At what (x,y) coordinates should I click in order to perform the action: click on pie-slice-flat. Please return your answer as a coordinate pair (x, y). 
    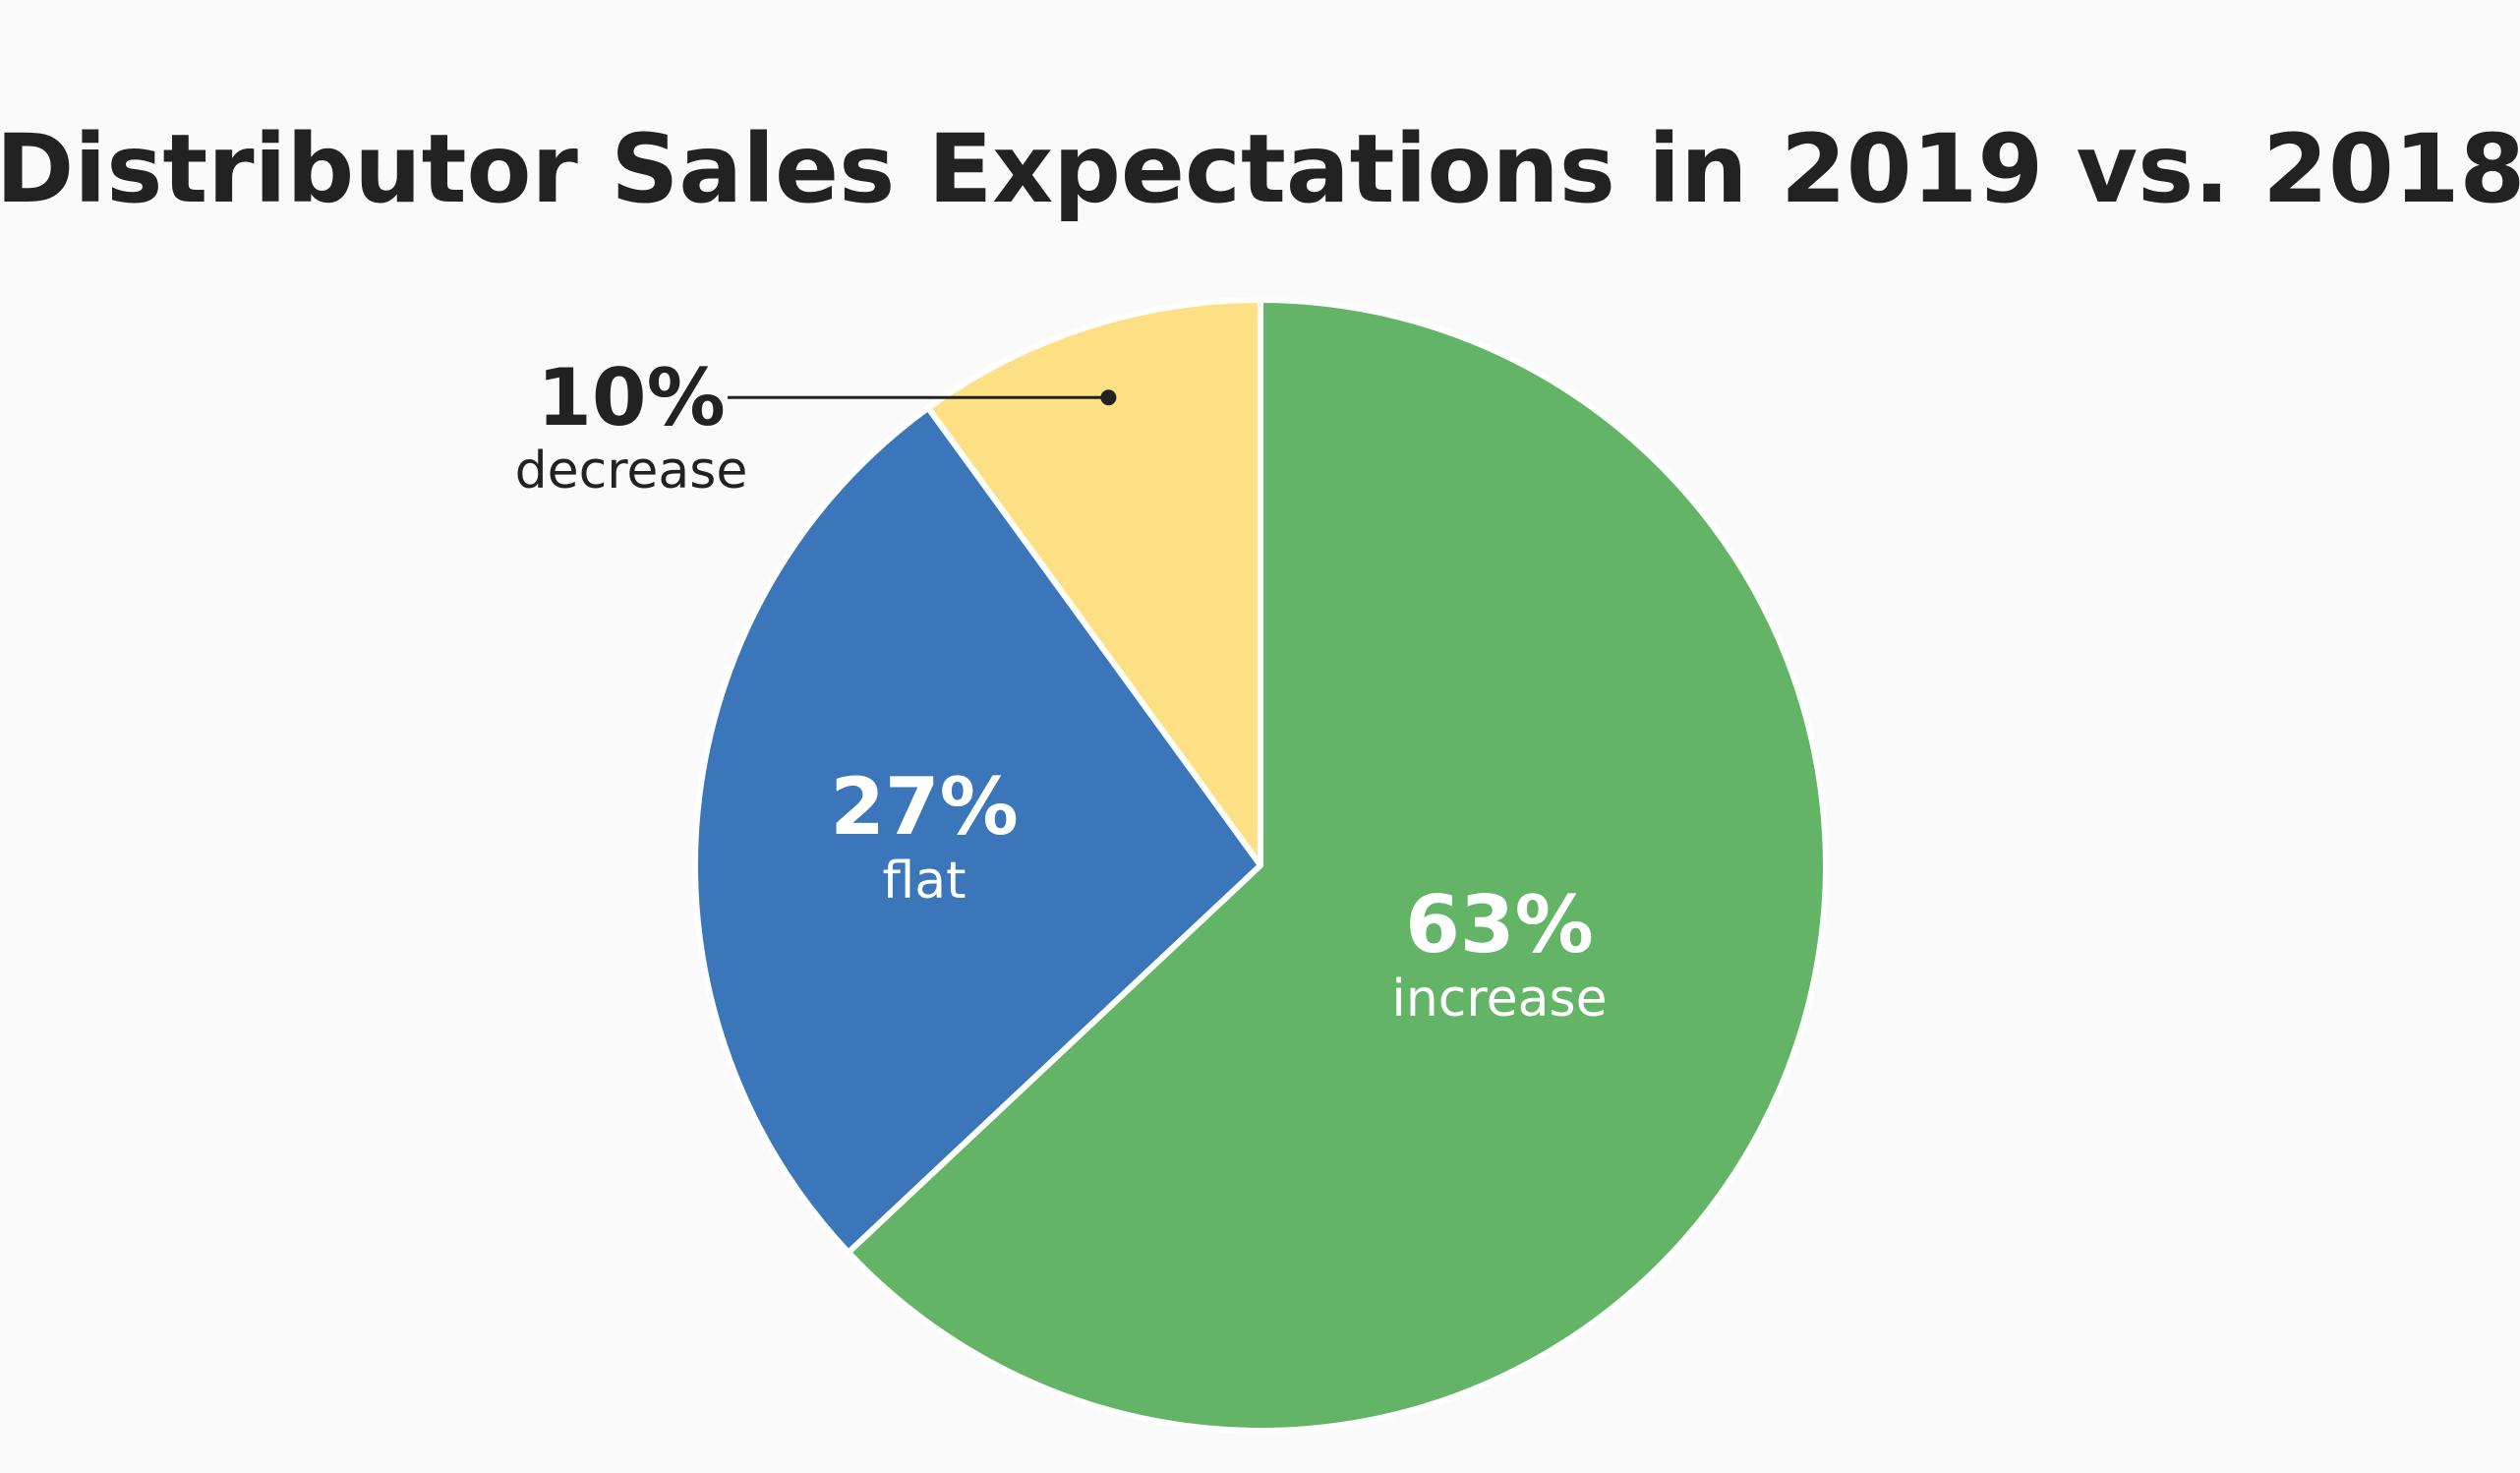
    Looking at the image, I should click on (977, 830).